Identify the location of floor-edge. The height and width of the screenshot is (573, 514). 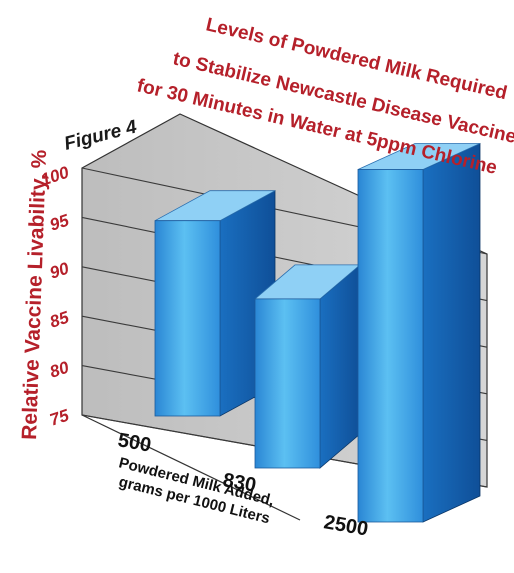
(191, 467).